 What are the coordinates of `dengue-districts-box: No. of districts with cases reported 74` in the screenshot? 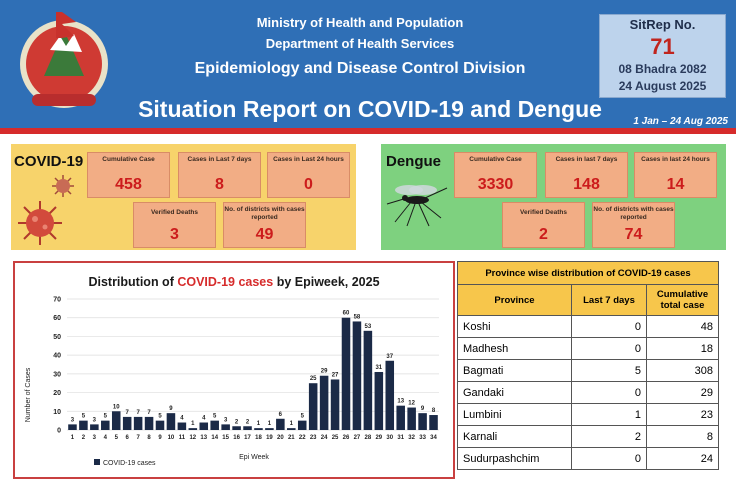 It's located at (633, 225).